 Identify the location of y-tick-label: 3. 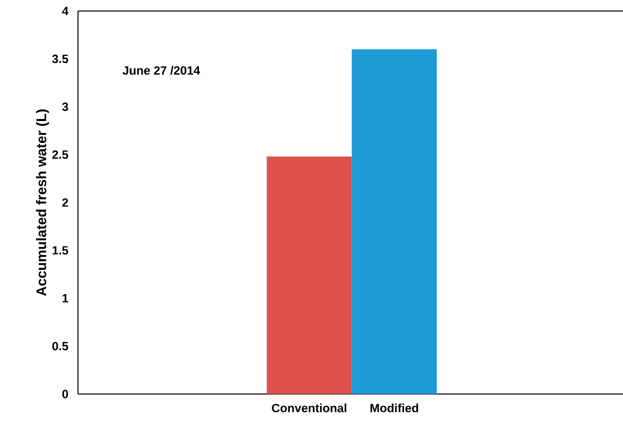
(65, 106).